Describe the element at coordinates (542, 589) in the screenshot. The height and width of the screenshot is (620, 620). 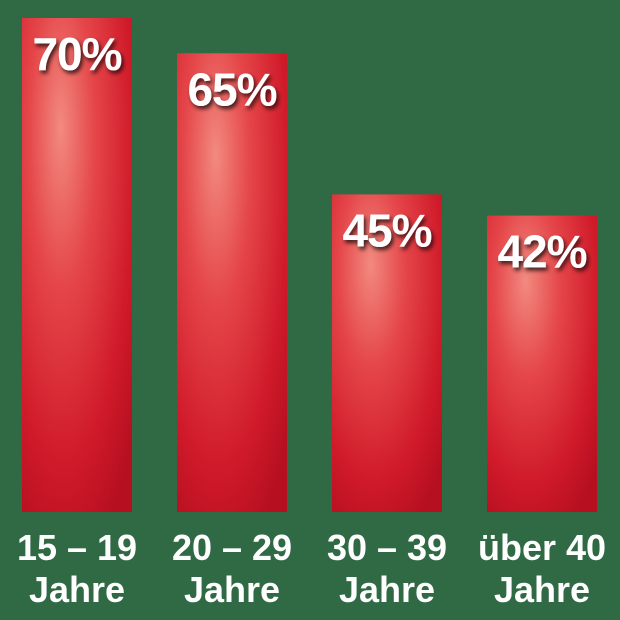
I see `category-label-4-line-2: Jahre` at that location.